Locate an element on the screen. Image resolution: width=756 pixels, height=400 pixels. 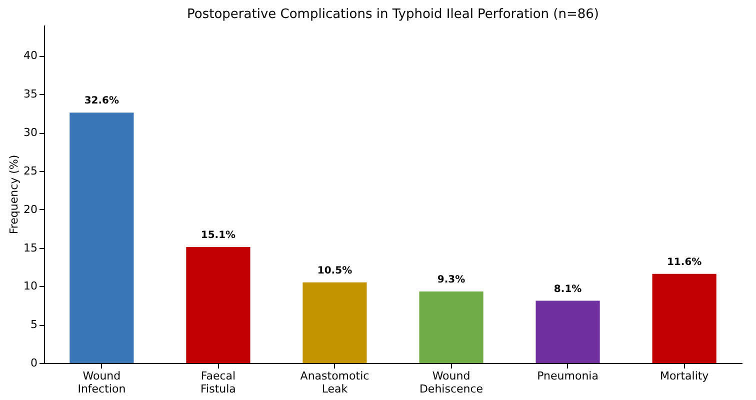
y-tick-label: 20 is located at coordinates (31, 209).